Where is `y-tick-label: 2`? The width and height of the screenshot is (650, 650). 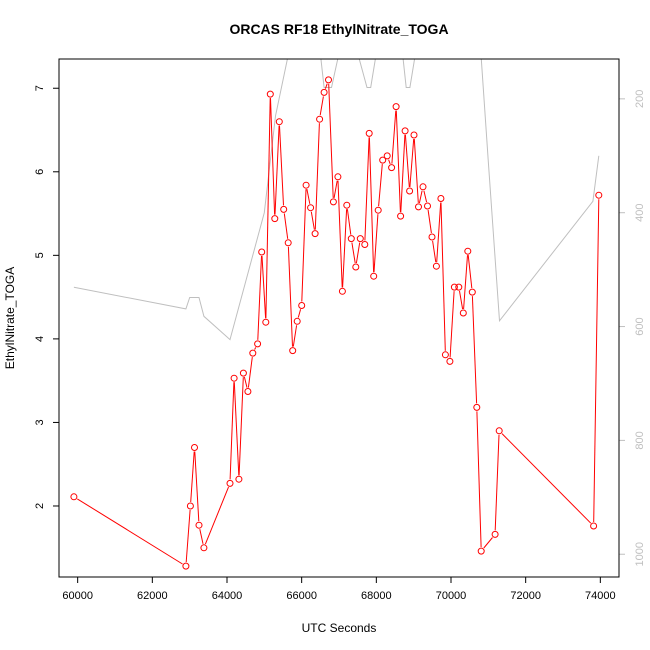 y-tick-label: 2 is located at coordinates (40, 506).